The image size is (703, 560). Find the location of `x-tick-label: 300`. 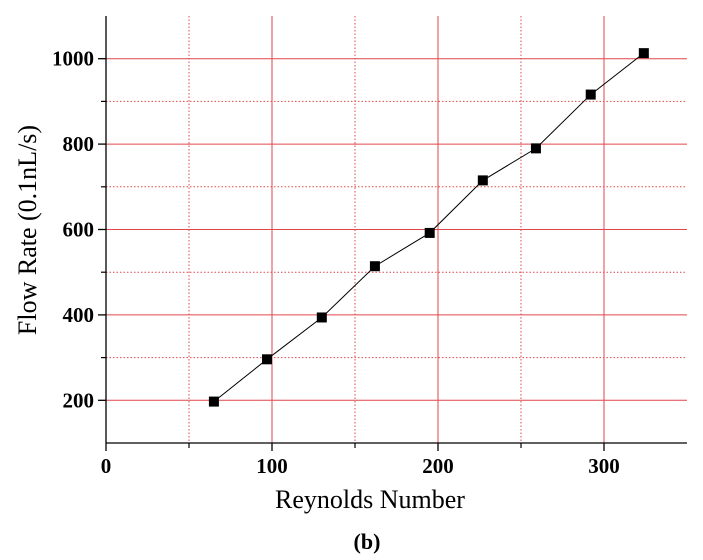

x-tick-label: 300 is located at coordinates (604, 466).